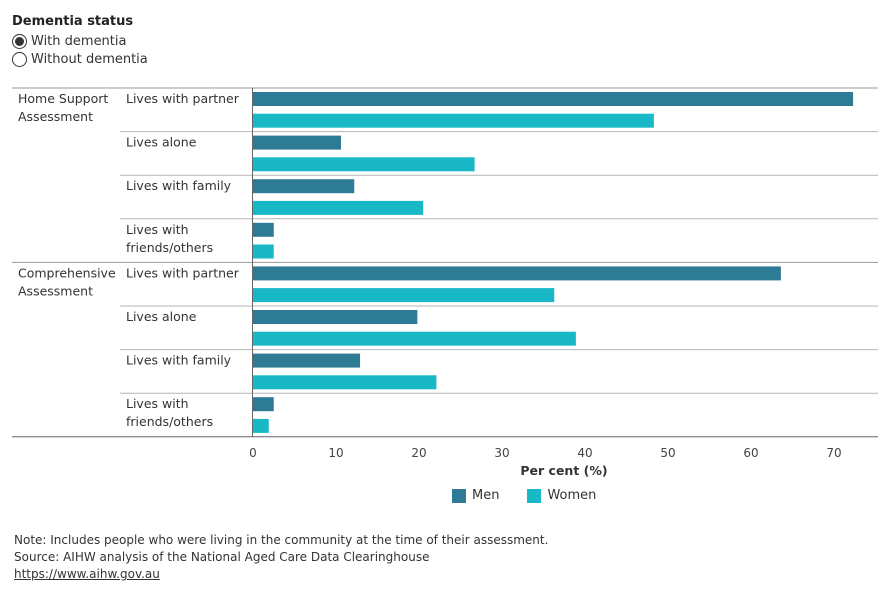 The height and width of the screenshot is (600, 890). I want to click on radio-label-without-dementia: Without dementia, so click(89, 59).